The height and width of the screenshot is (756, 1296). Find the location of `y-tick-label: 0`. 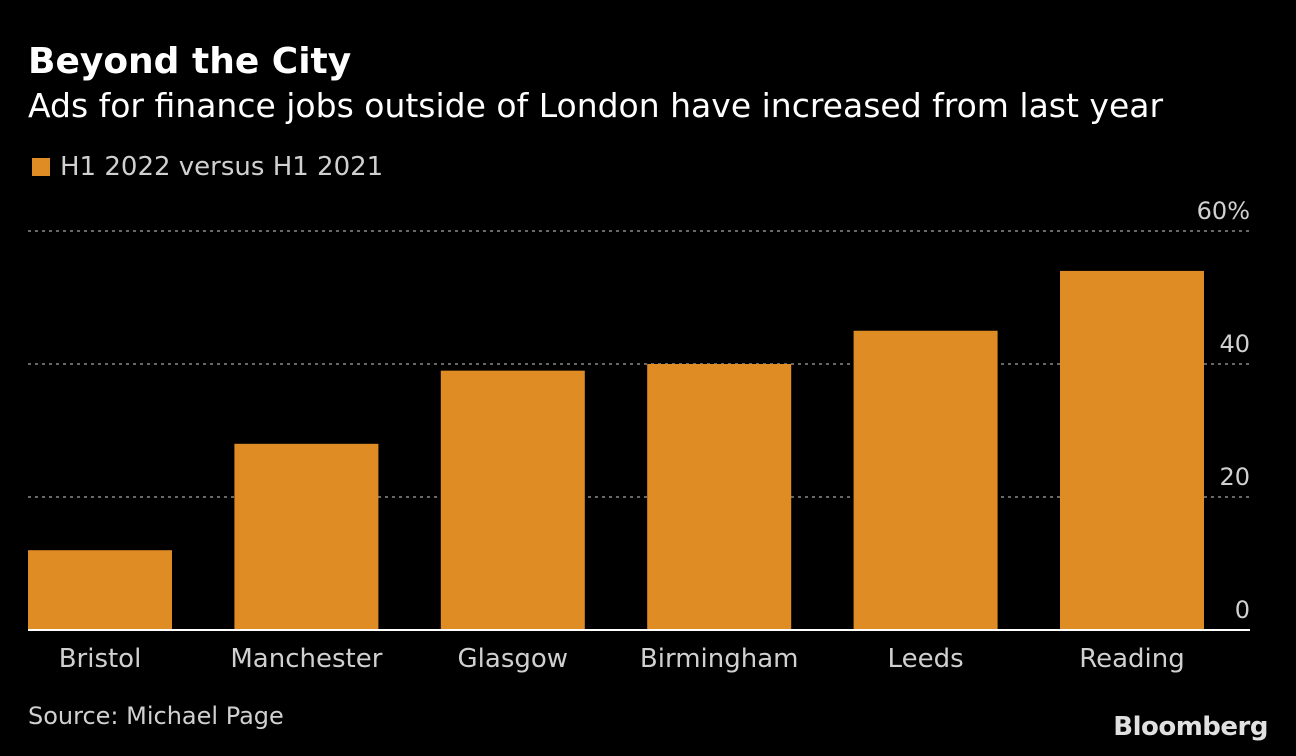

y-tick-label: 0 is located at coordinates (1242, 610).